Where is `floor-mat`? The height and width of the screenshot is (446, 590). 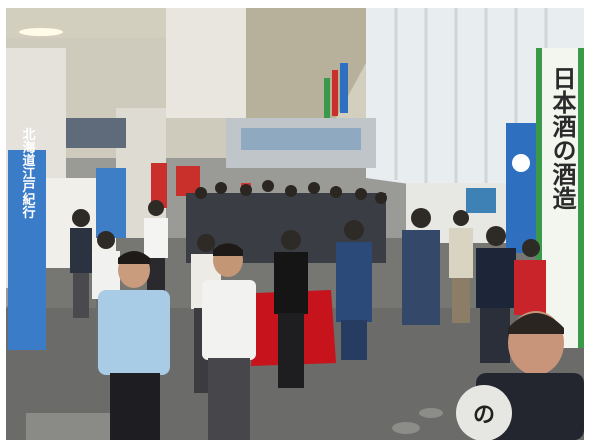
floor-mat is located at coordinates (71, 426).